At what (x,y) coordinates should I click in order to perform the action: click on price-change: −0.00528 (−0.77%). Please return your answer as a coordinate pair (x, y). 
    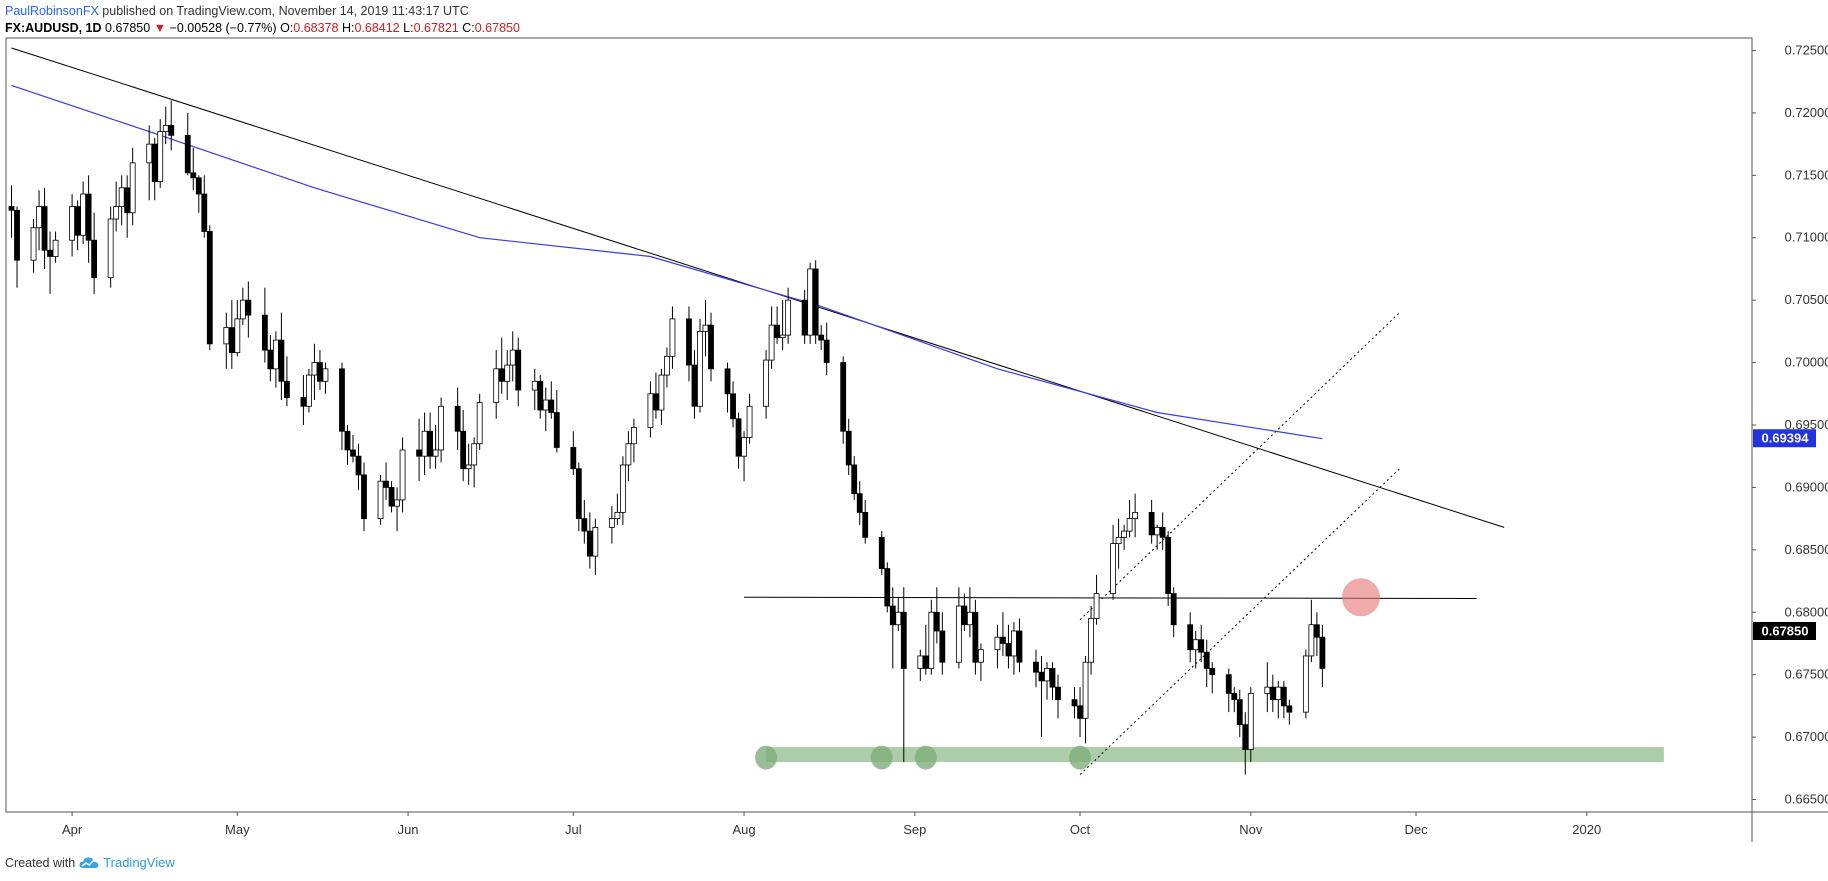
    Looking at the image, I should click on (223, 28).